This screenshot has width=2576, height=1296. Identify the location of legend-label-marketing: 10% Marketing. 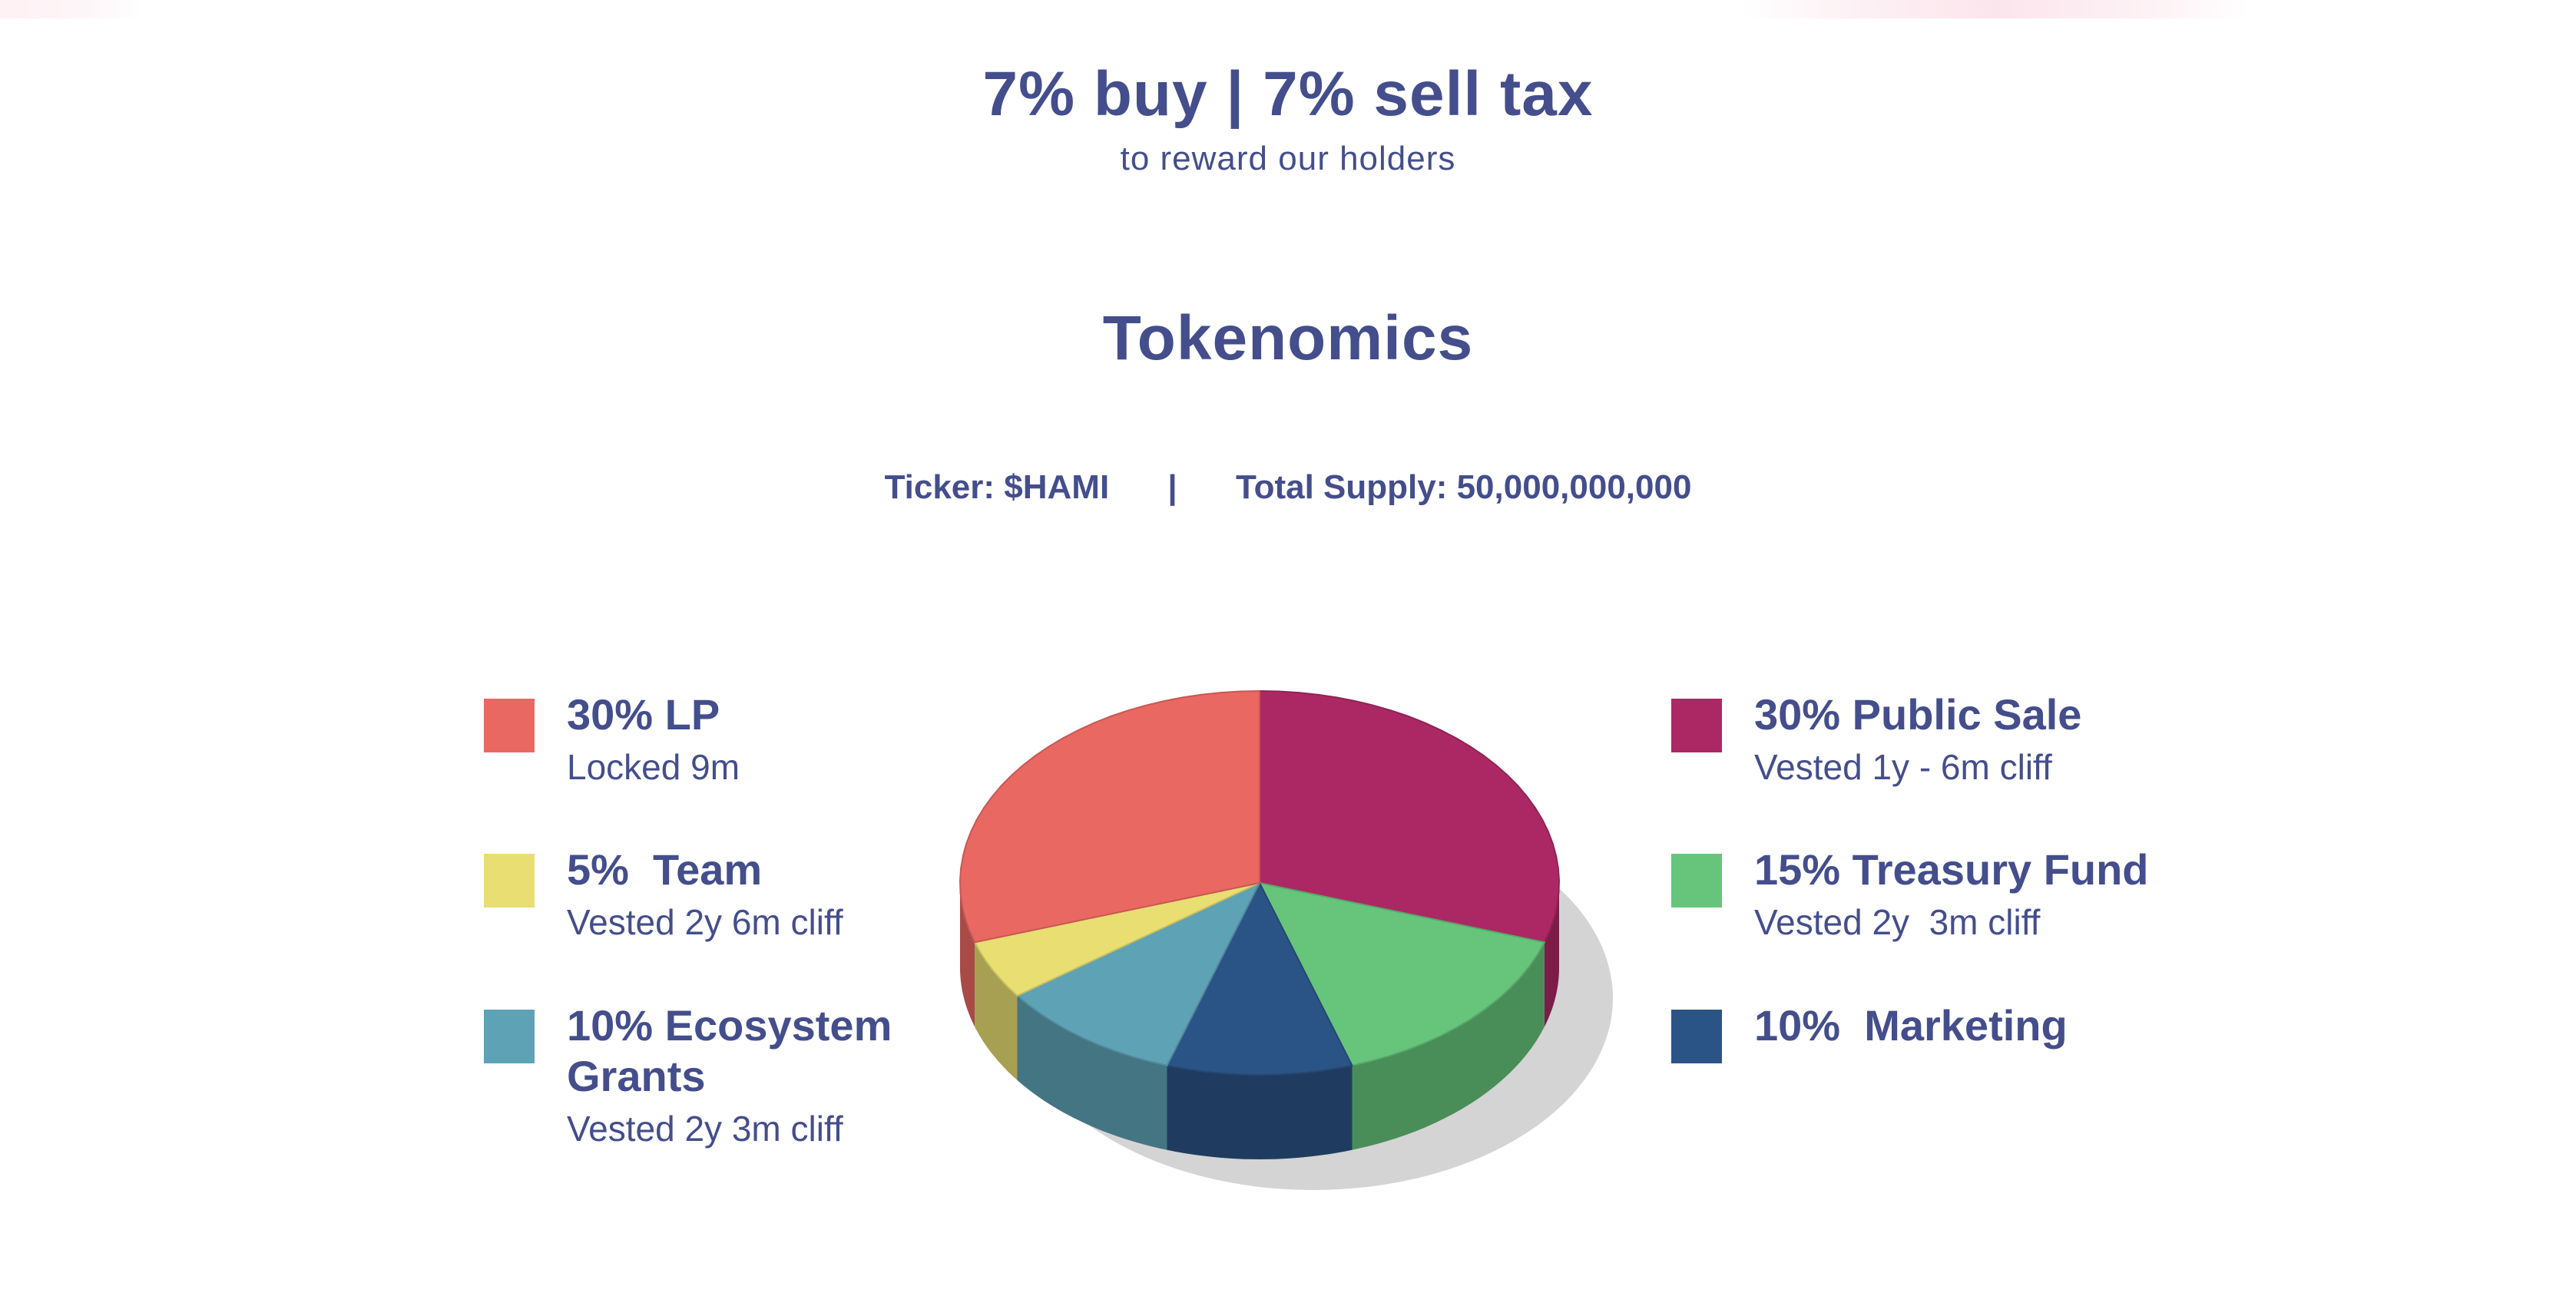
(1911, 1025).